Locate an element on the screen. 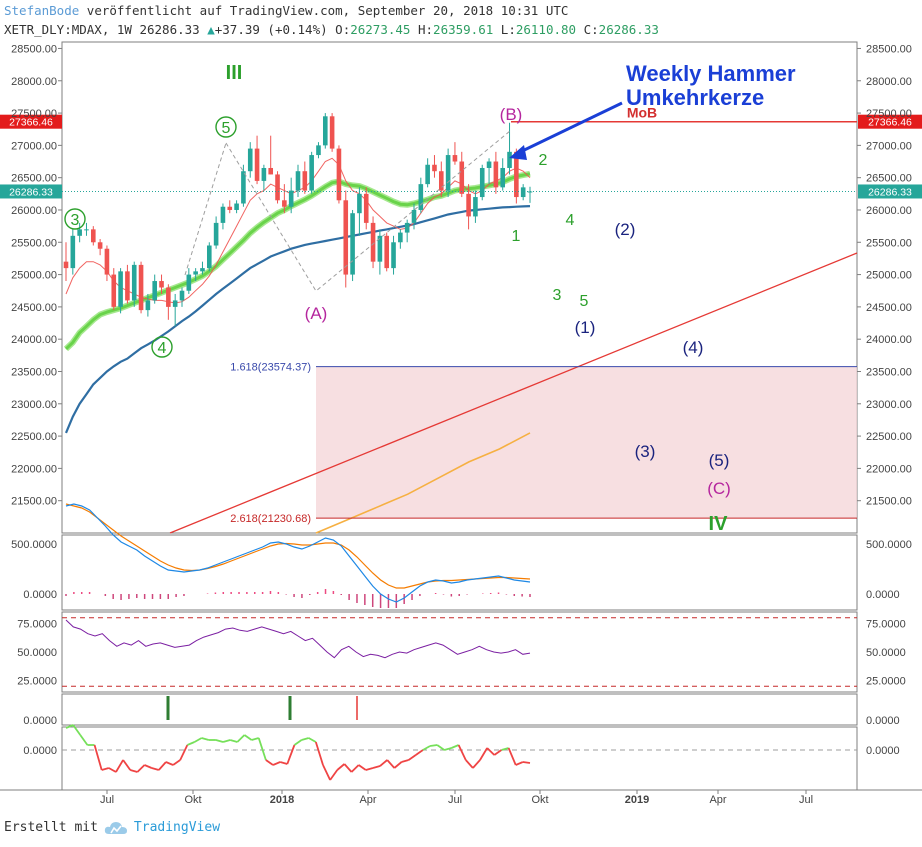 This screenshot has width=922, height=847. fib-zone is located at coordinates (586, 442).